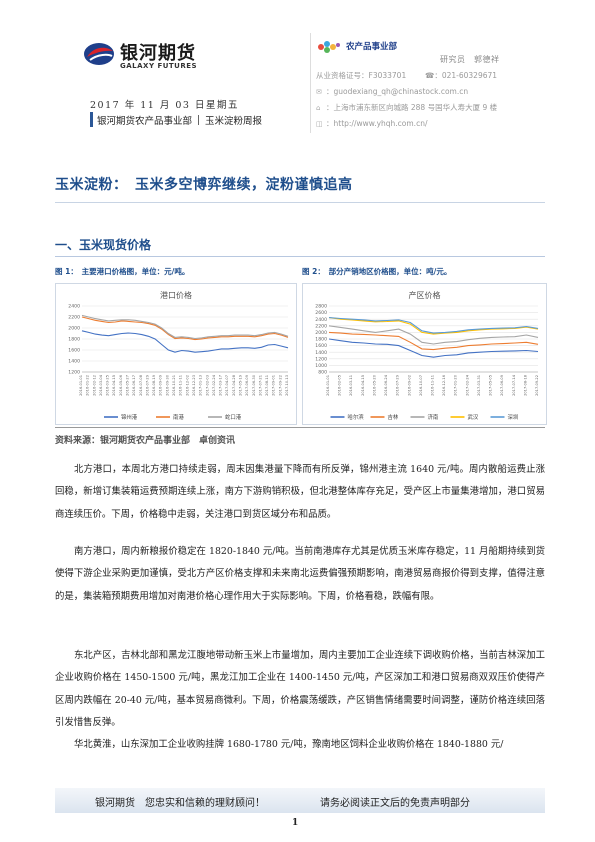  Describe the element at coordinates (321, 313) in the screenshot. I see `y-tick-label: 2600` at that location.